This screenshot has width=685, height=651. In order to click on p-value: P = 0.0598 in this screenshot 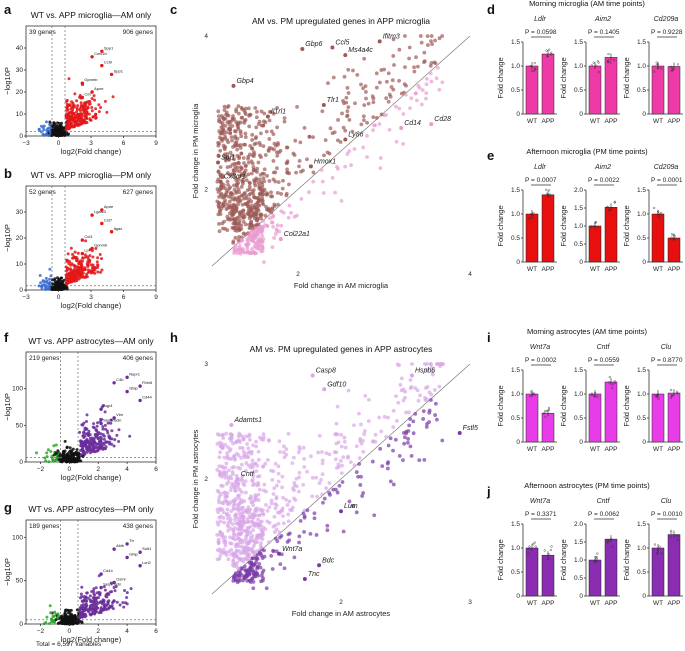, I will do `click(541, 32)`.